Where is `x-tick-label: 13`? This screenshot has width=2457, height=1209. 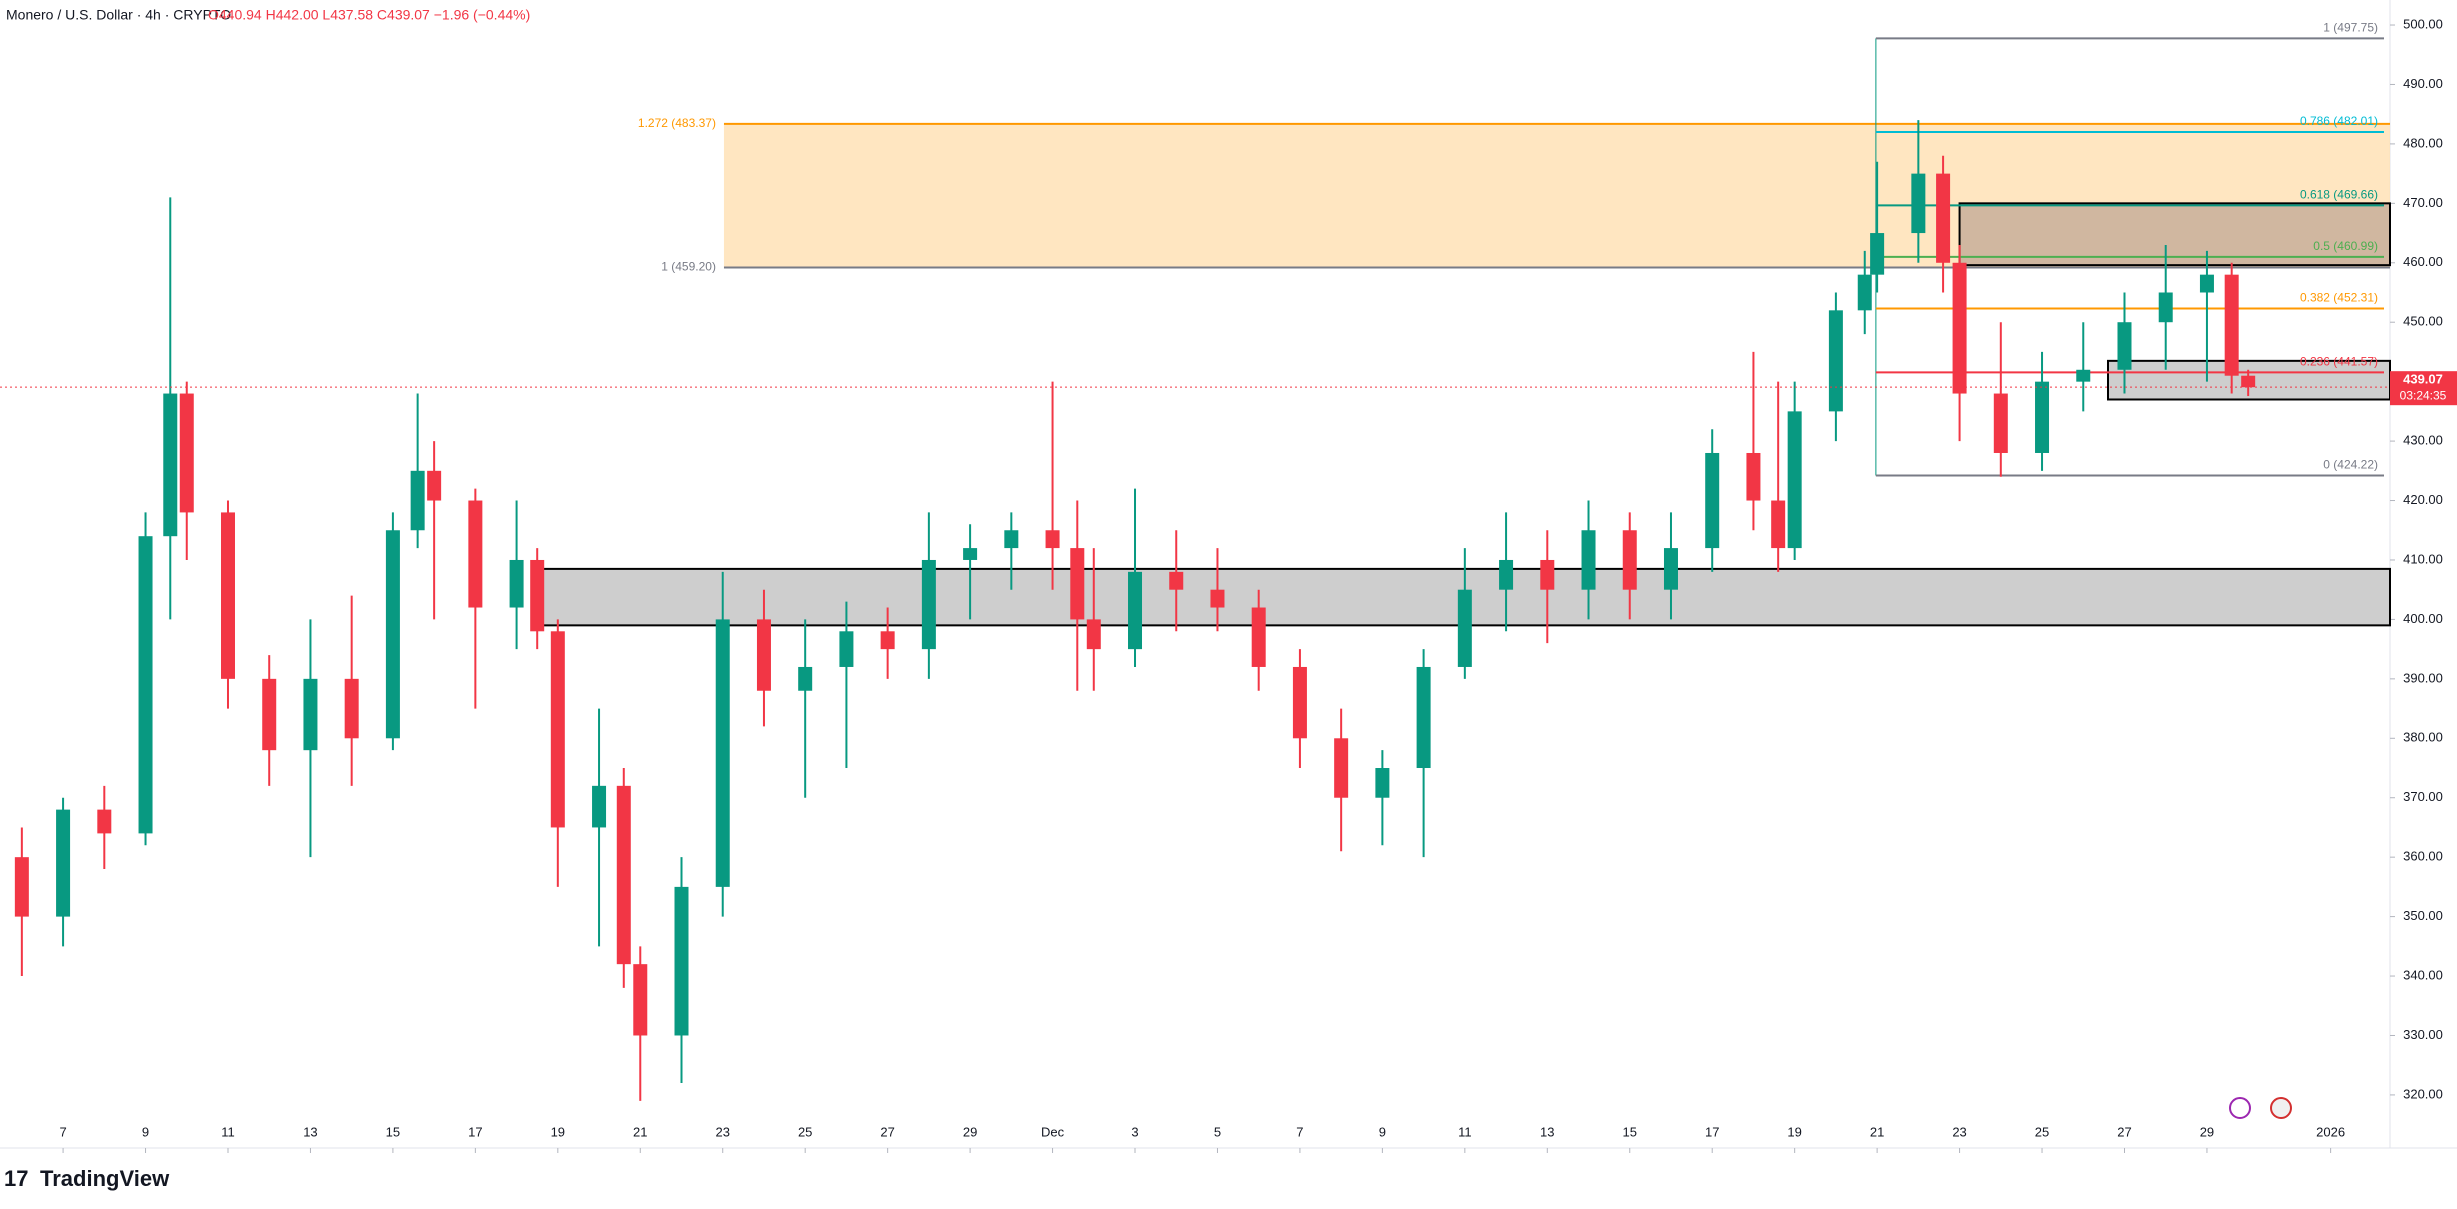
x-tick-label: 13 is located at coordinates (1547, 1131).